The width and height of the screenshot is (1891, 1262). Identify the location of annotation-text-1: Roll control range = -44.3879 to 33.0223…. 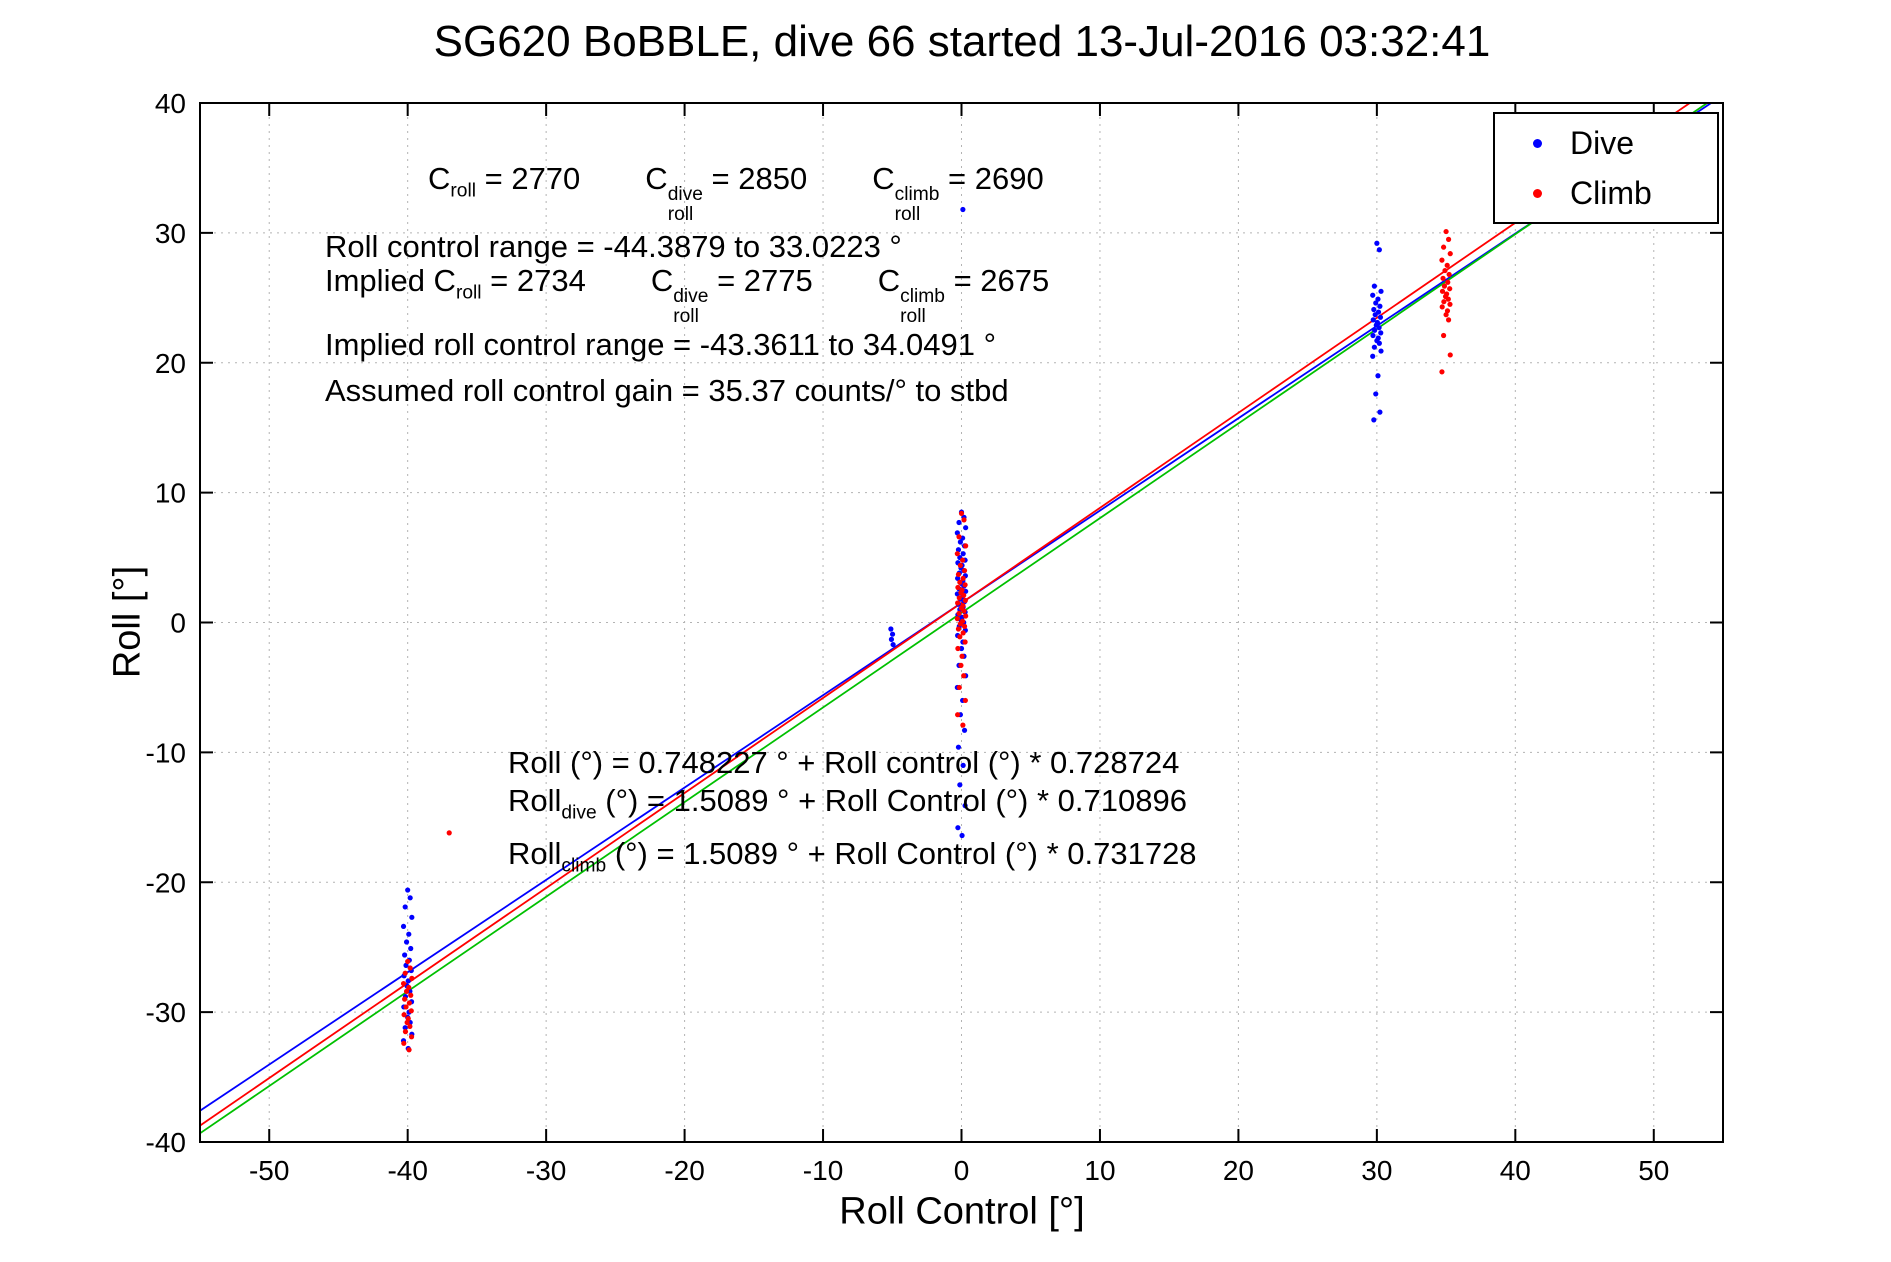
(613, 247).